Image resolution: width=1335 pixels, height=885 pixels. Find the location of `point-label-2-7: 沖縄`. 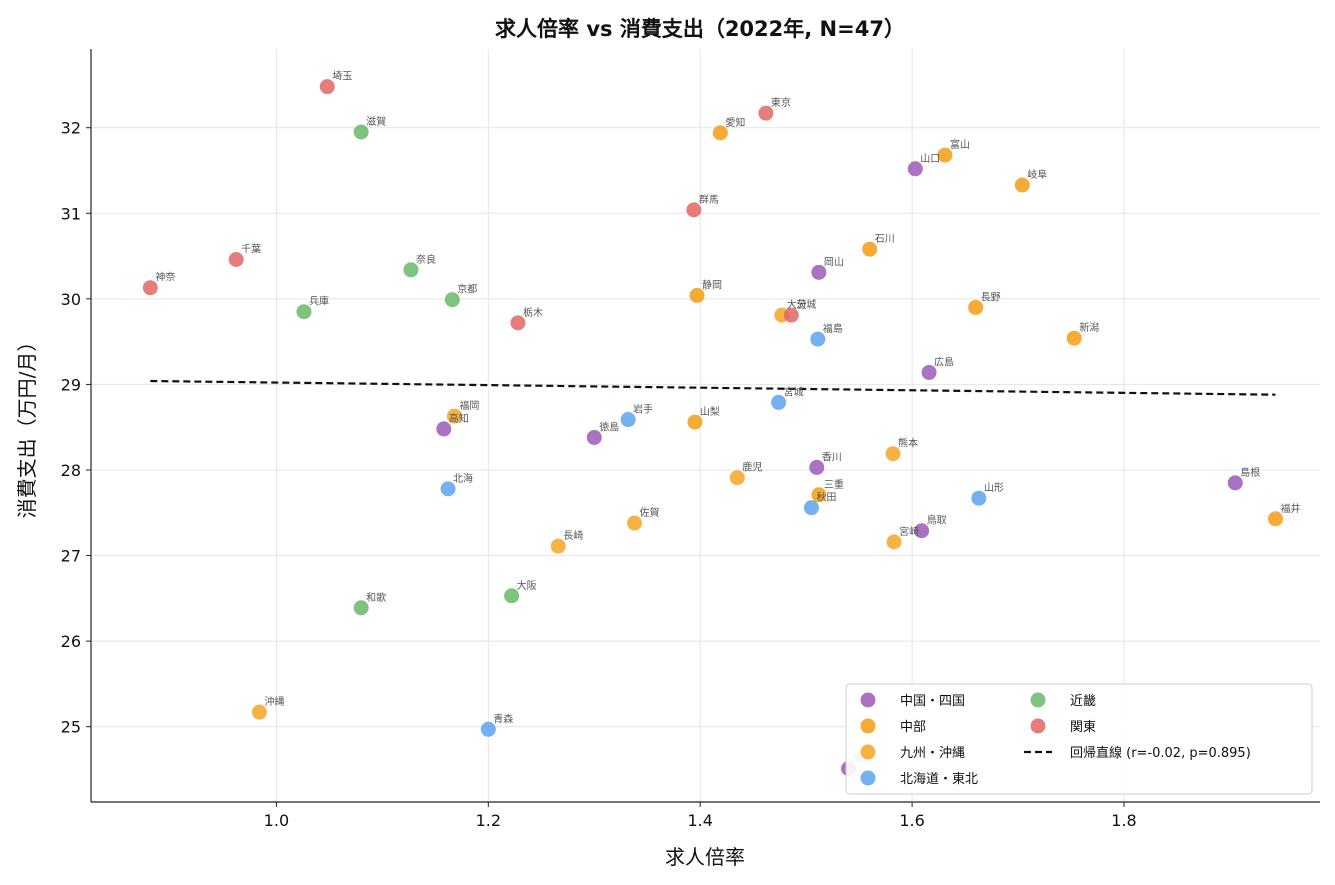

point-label-2-7: 沖縄 is located at coordinates (274, 701).